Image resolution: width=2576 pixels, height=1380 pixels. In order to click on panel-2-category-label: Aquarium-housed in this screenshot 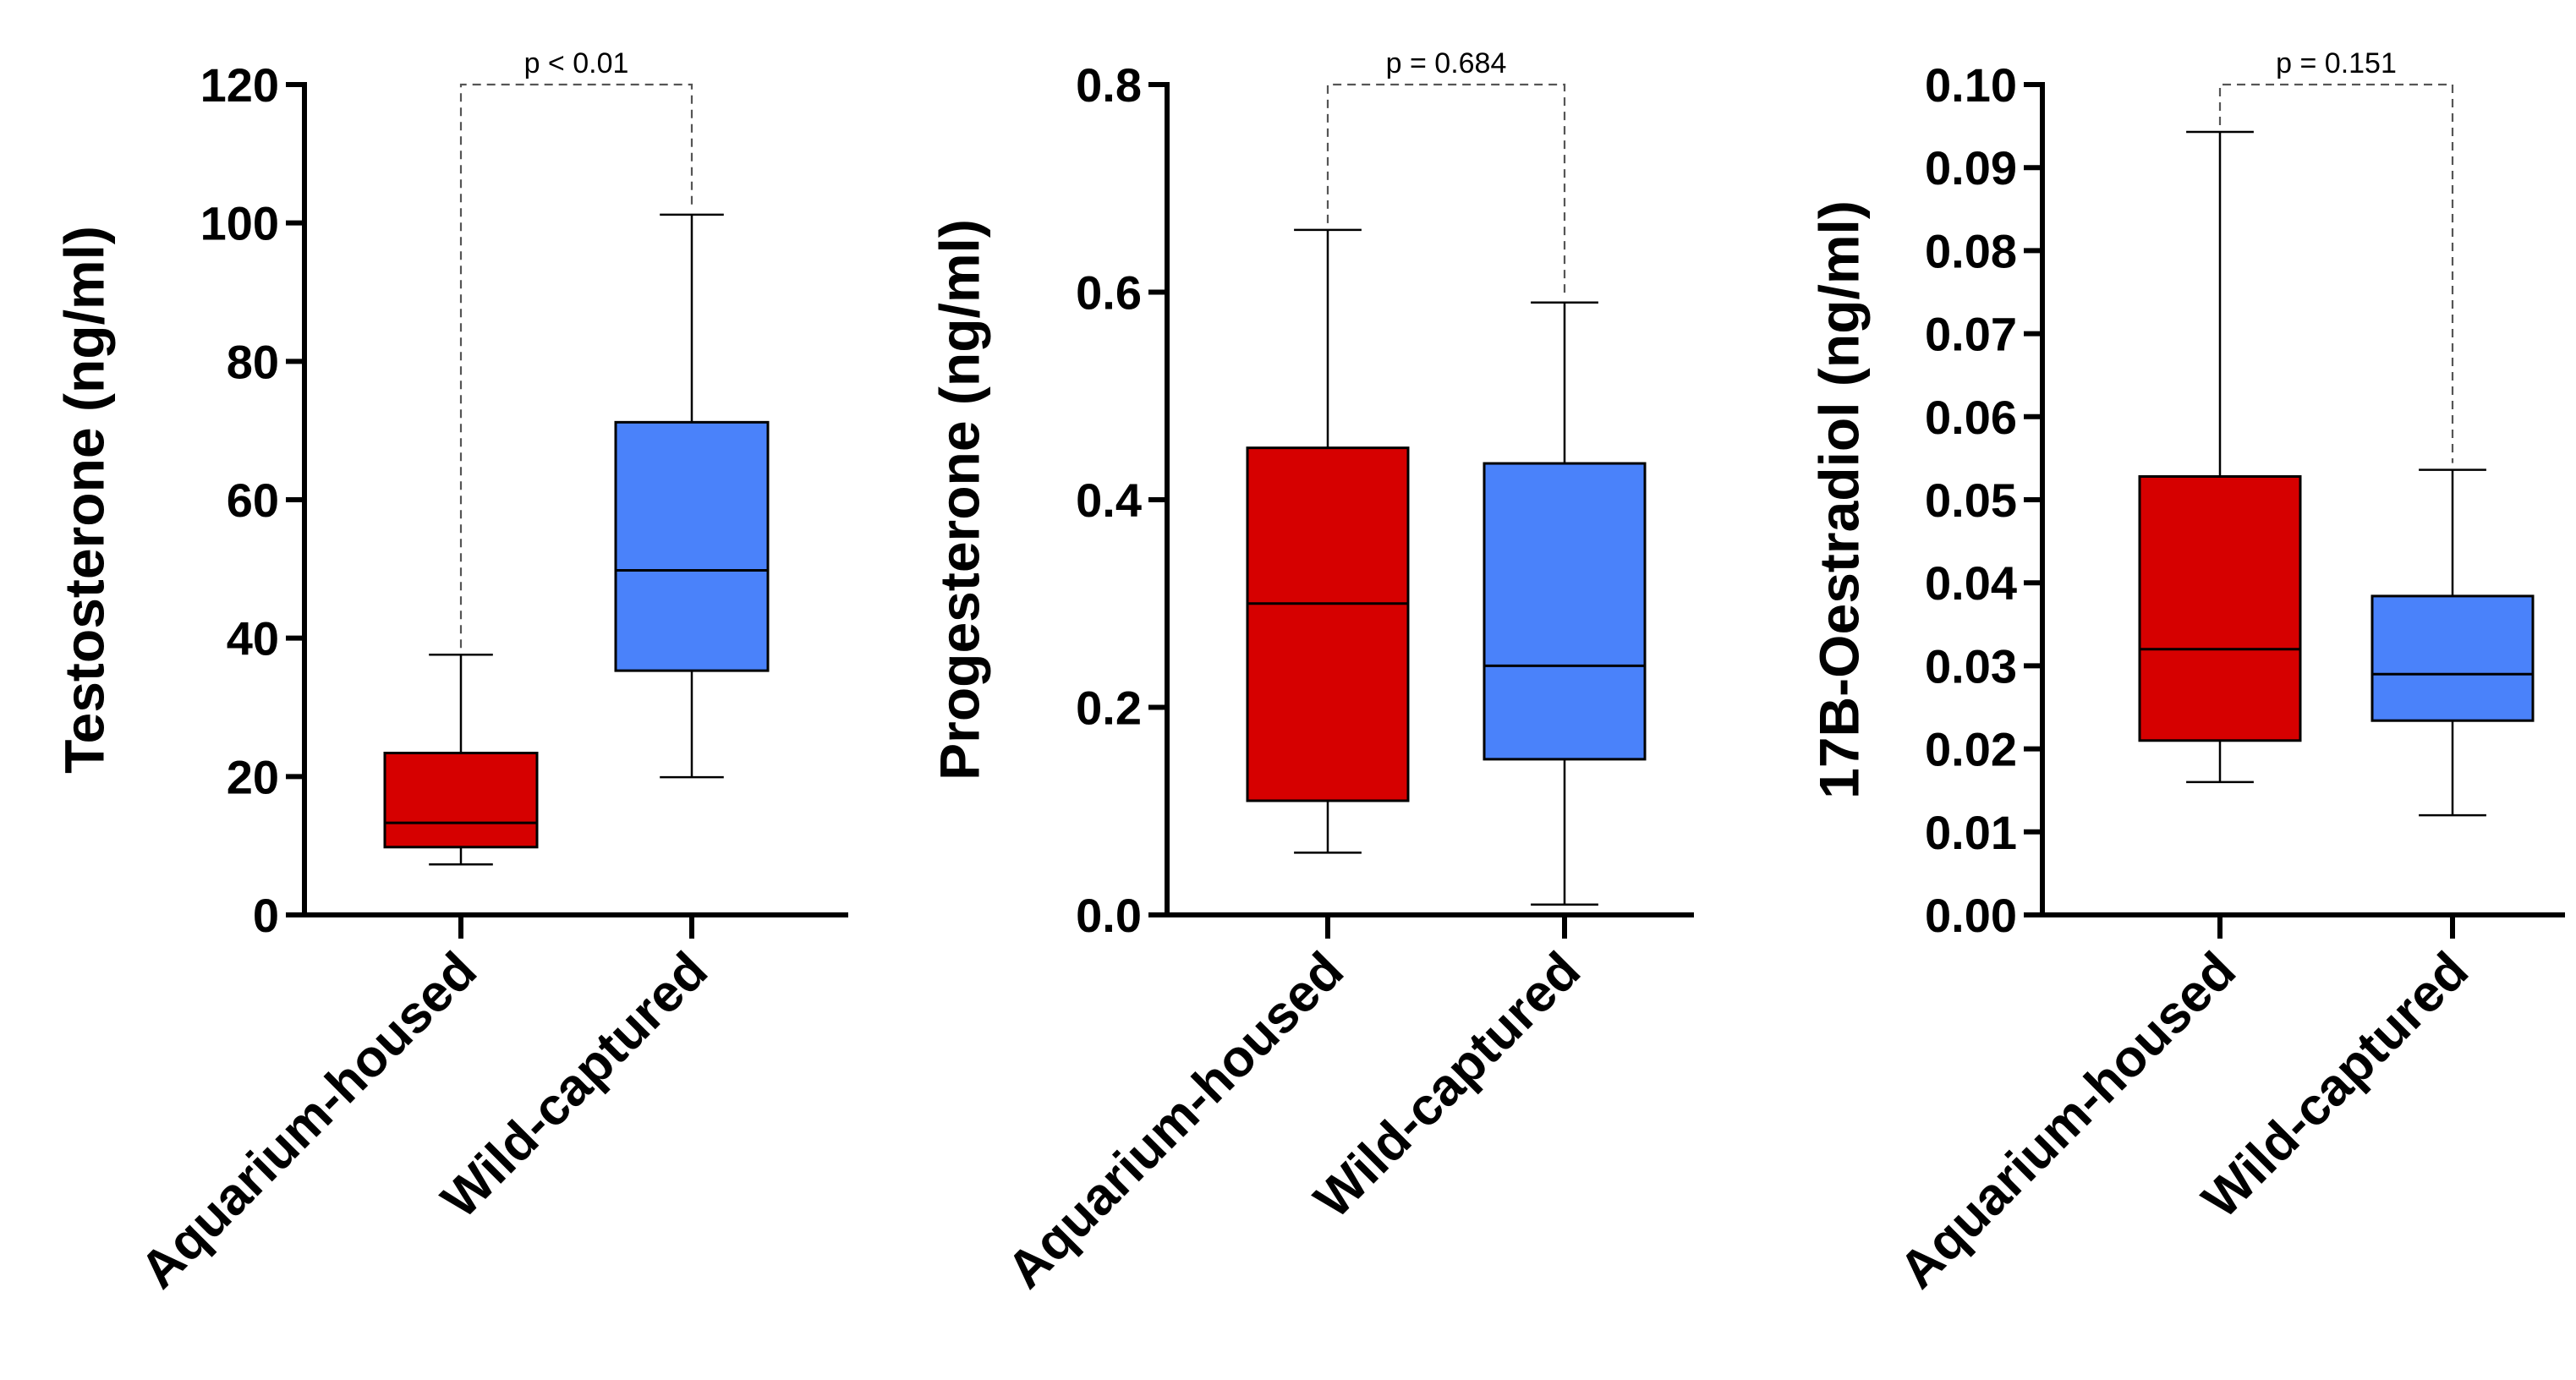, I will do `click(2067, 1121)`.